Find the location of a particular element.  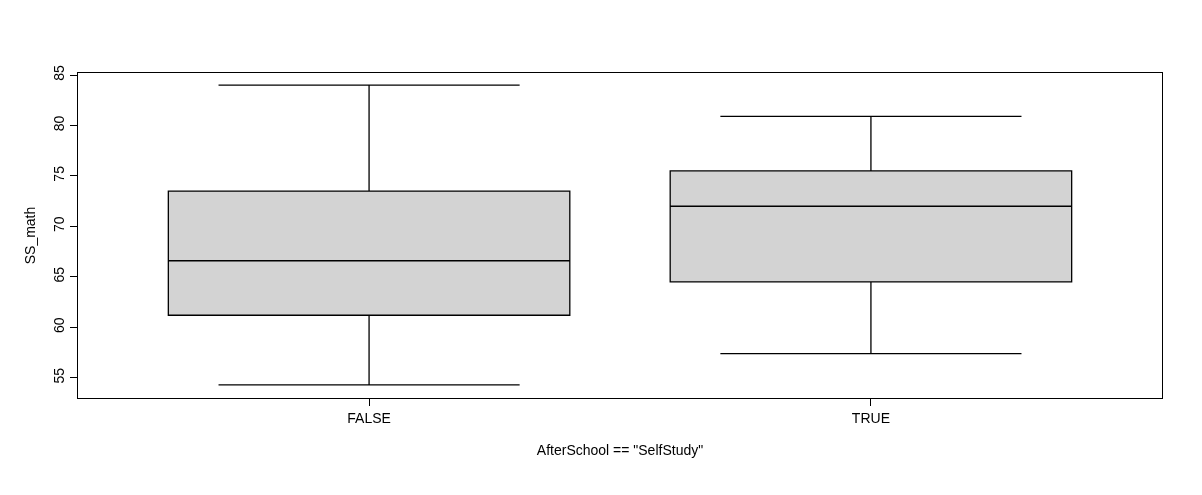

y-axis-title: SS_math is located at coordinates (30, 235).